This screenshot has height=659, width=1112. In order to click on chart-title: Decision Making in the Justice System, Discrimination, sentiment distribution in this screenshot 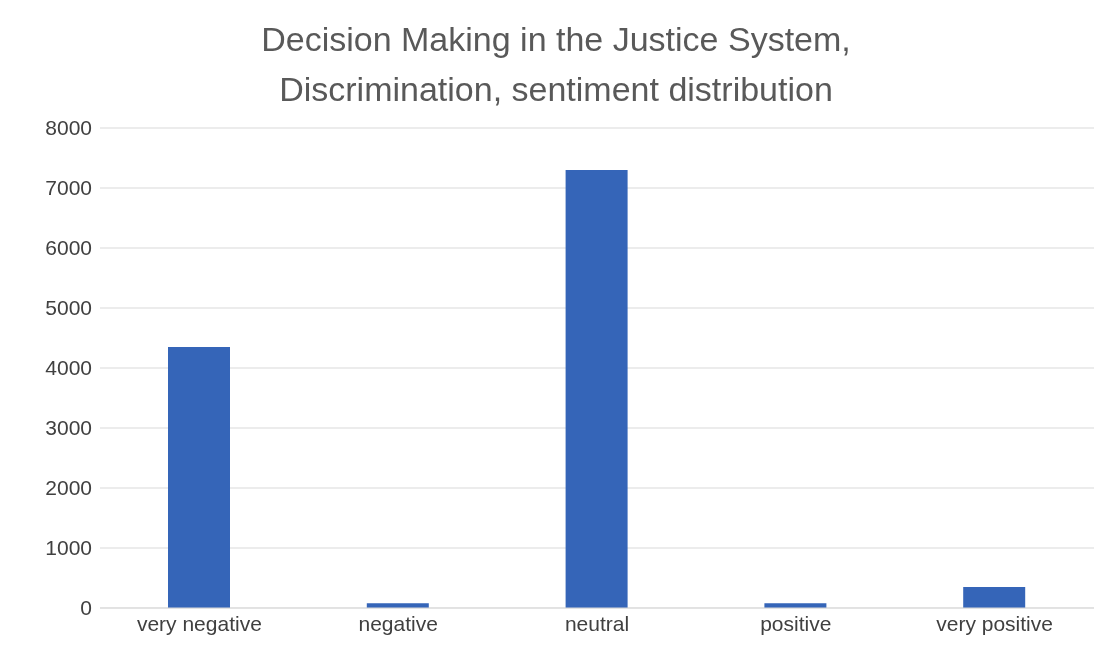, I will do `click(556, 64)`.